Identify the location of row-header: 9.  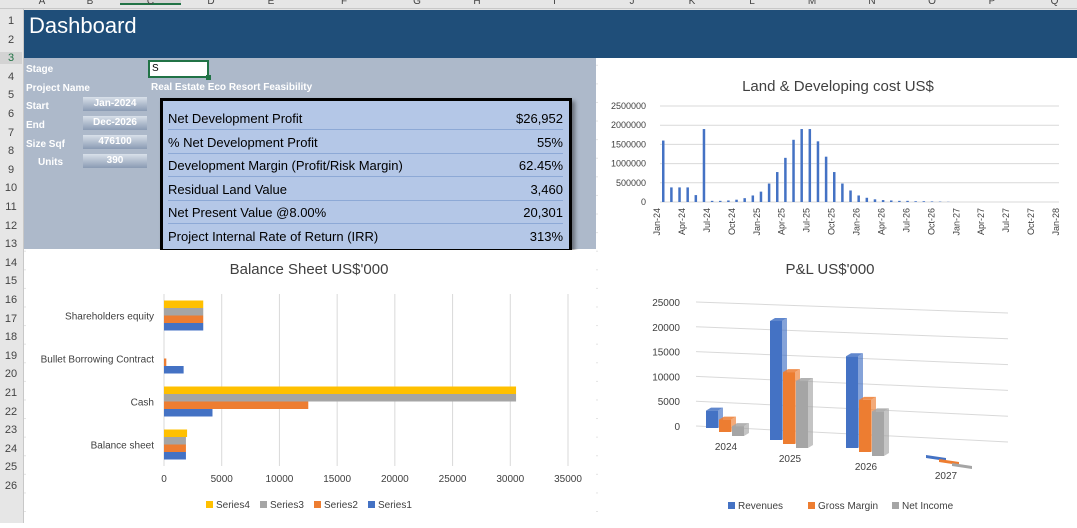
(11, 170).